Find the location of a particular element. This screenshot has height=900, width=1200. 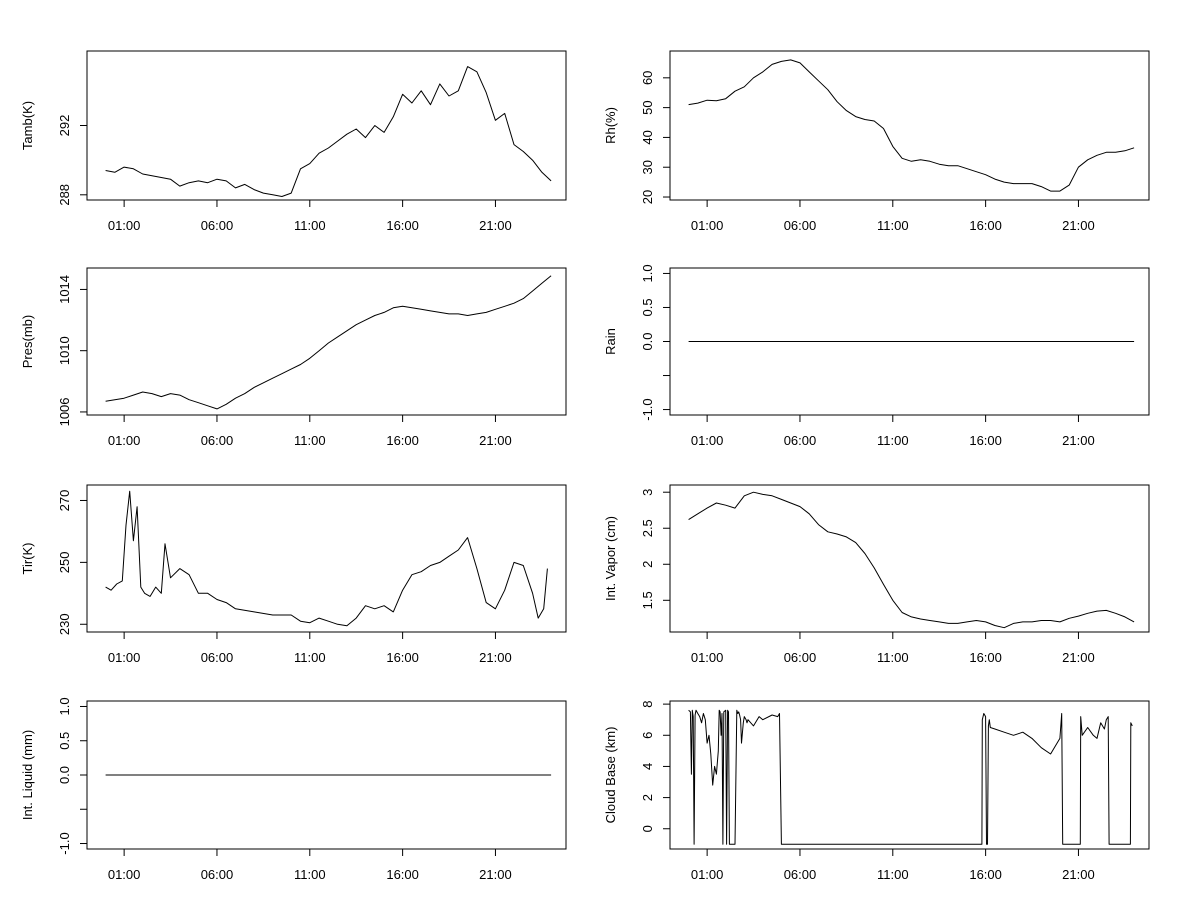

y-tick-label: 288 is located at coordinates (64, 195).